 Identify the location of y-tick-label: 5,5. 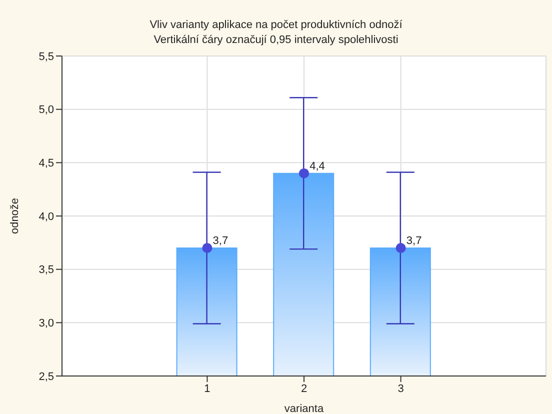
(46, 56).